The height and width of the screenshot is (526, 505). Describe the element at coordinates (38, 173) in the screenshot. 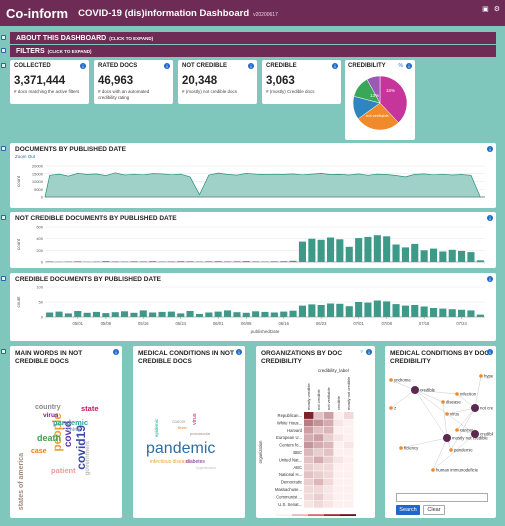

I see `y-tick-label: 15000` at that location.